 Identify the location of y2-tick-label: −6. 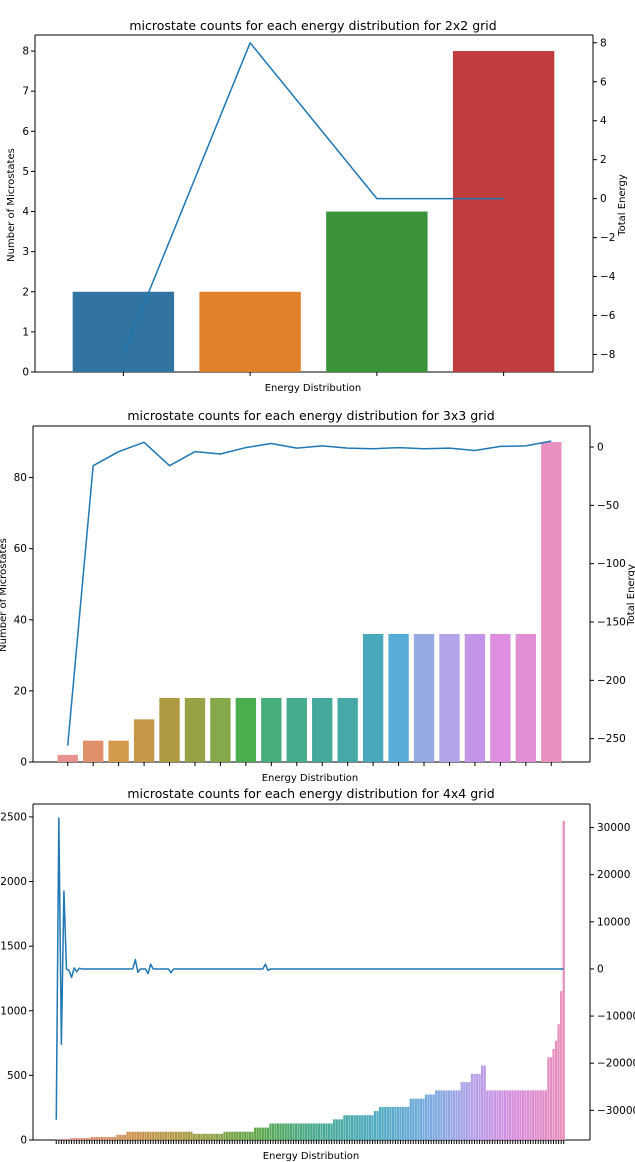
(608, 316).